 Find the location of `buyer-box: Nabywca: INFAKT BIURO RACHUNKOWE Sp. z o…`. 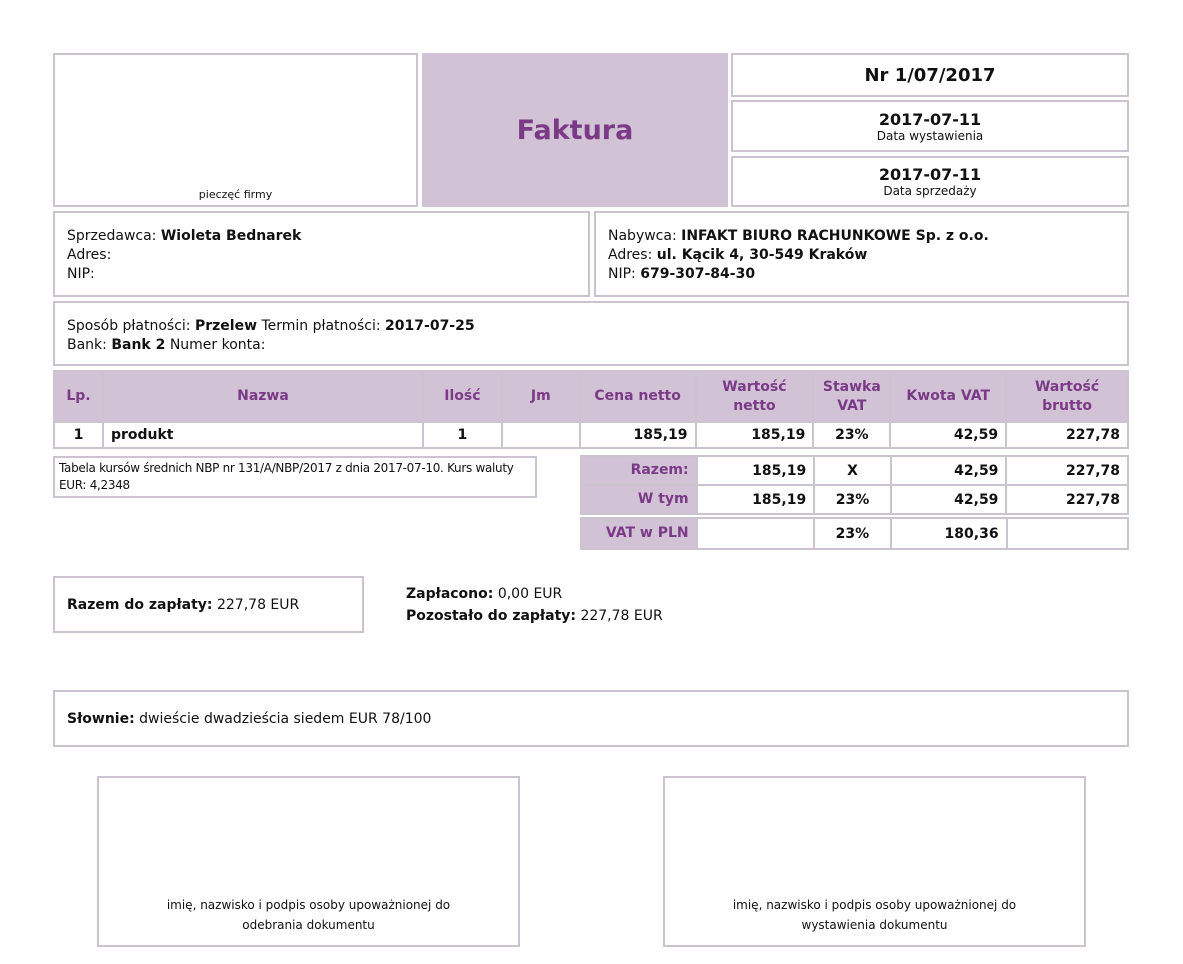

buyer-box: Nabywca: INFAKT BIURO RACHUNKOWE Sp. z o… is located at coordinates (861, 254).